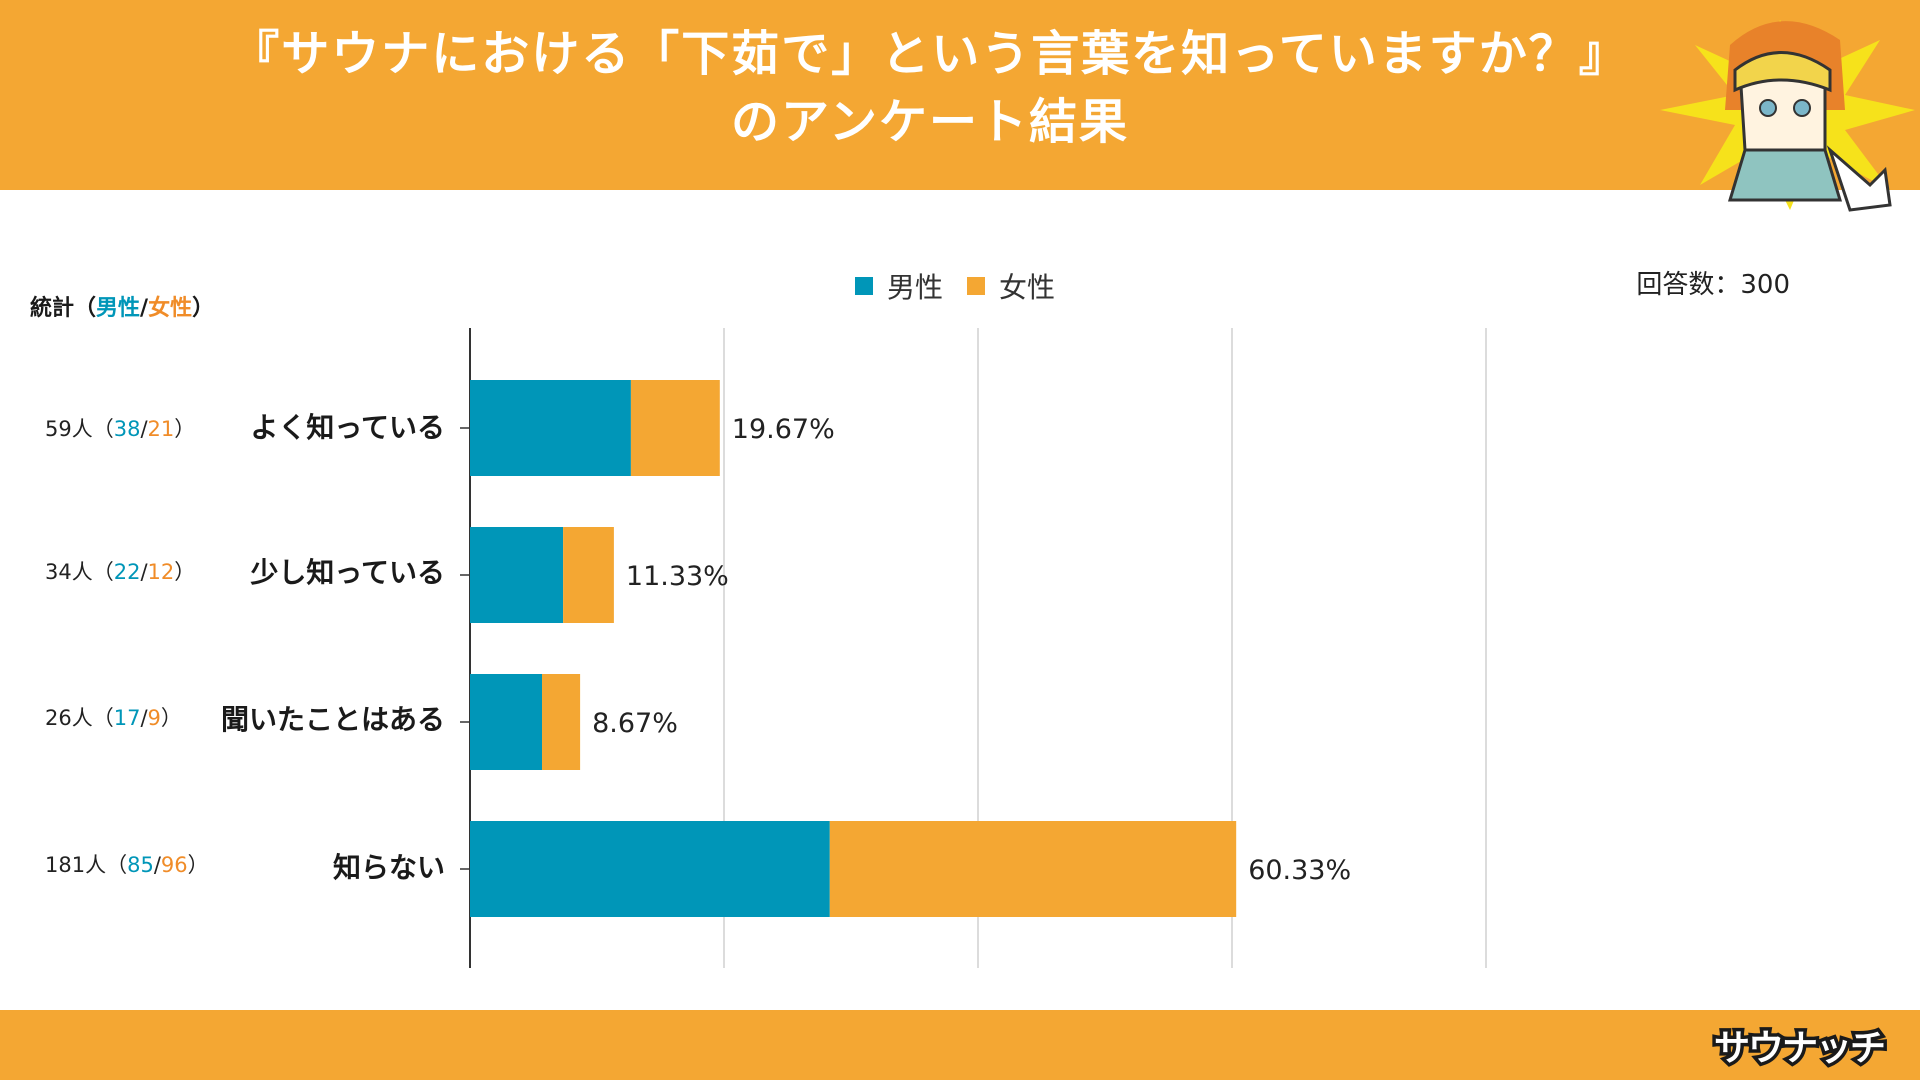 The height and width of the screenshot is (1080, 1920). What do you see at coordinates (930, 54) in the screenshot?
I see `title-line-1: 『サウナにおける「下茹で」という言葉を知っていますか？』` at bounding box center [930, 54].